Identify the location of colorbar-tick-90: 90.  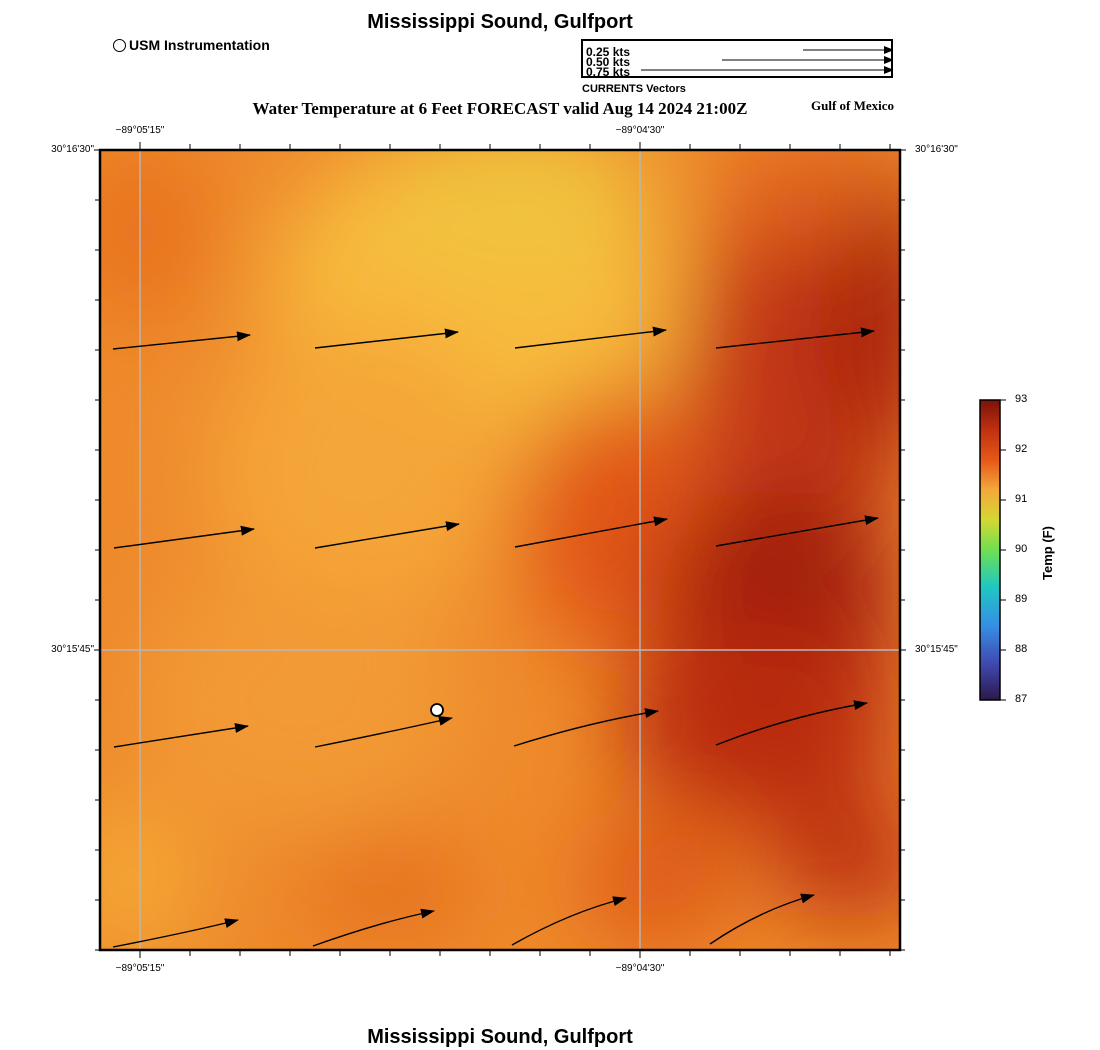
(1021, 549).